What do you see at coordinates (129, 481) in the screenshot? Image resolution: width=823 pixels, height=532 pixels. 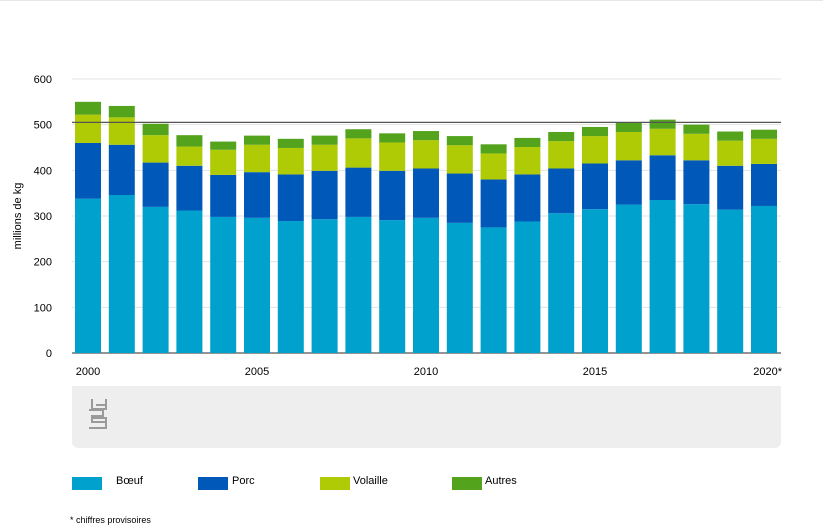 I see `legend-label-boeuf: Bœuf` at bounding box center [129, 481].